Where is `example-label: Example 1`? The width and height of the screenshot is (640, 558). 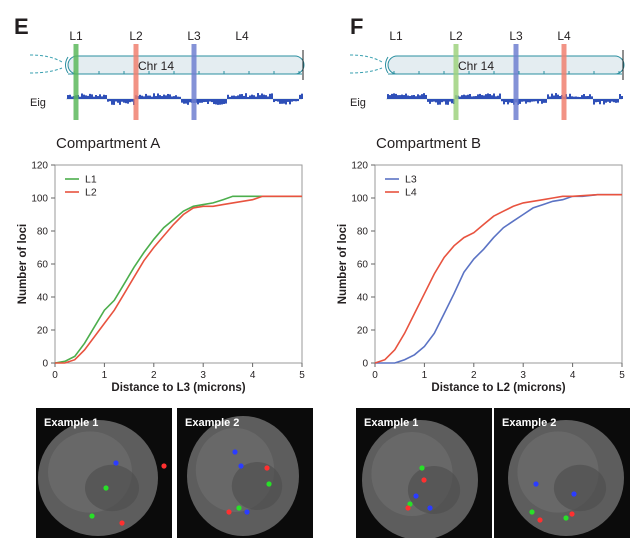 example-label: Example 1 is located at coordinates (391, 423).